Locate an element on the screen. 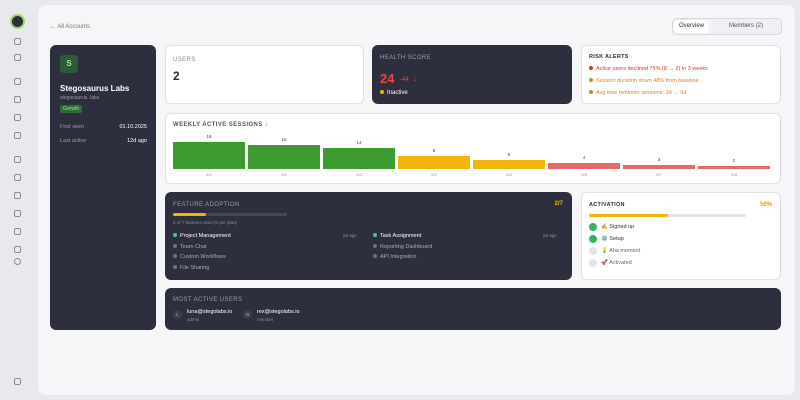 The image size is (800, 400). feature-name: Reporting Dashboard is located at coordinates (406, 246).